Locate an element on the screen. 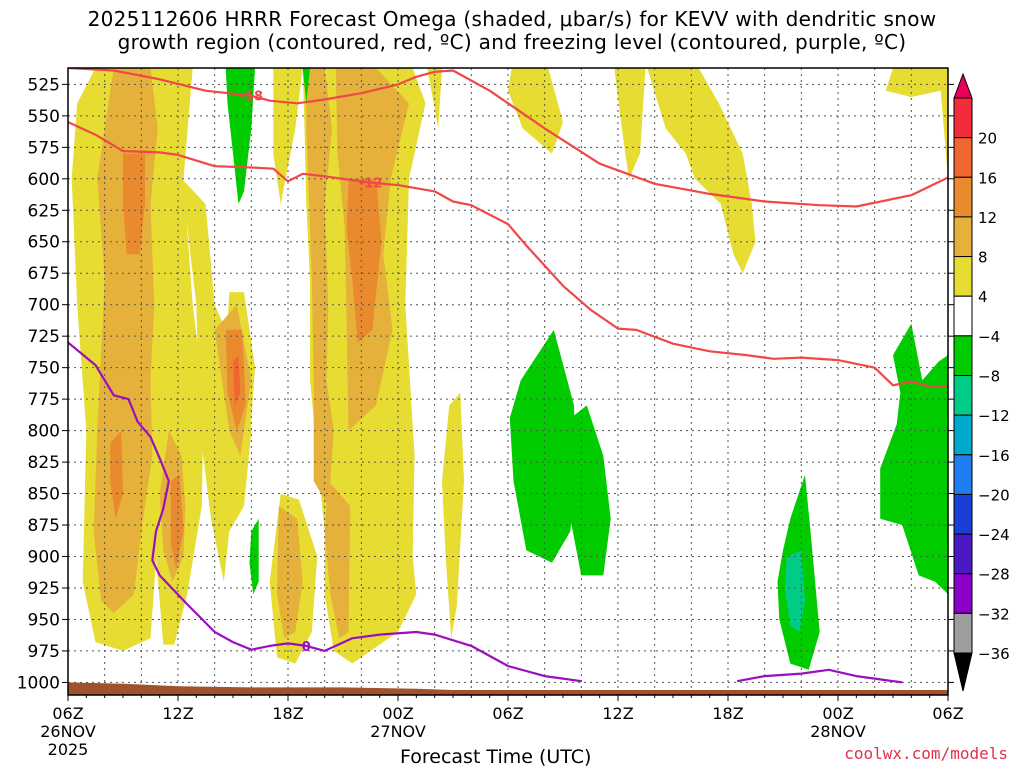 The width and height of the screenshot is (1024, 768). x-axis-title: Forecast Time (UTC) is located at coordinates (496, 757).